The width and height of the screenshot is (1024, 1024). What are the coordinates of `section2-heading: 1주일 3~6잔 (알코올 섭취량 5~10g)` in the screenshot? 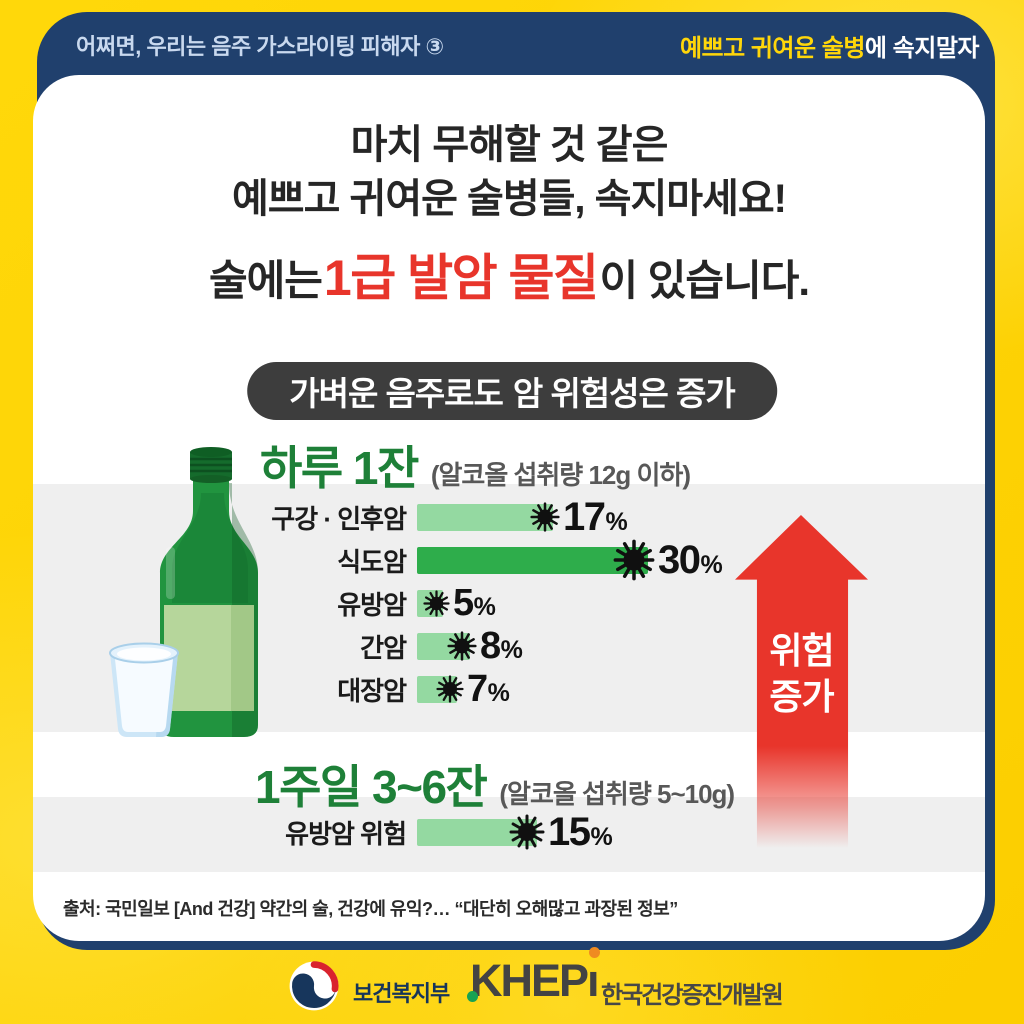 It's located at (495, 784).